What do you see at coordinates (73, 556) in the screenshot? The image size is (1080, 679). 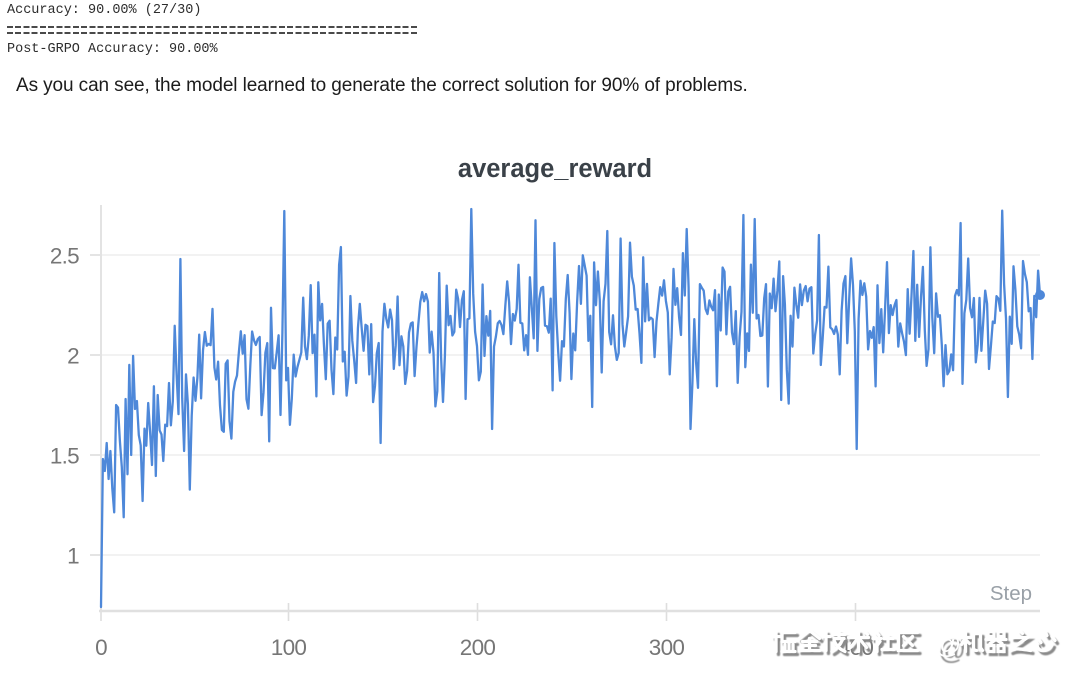 I see `svg-text: 1` at bounding box center [73, 556].